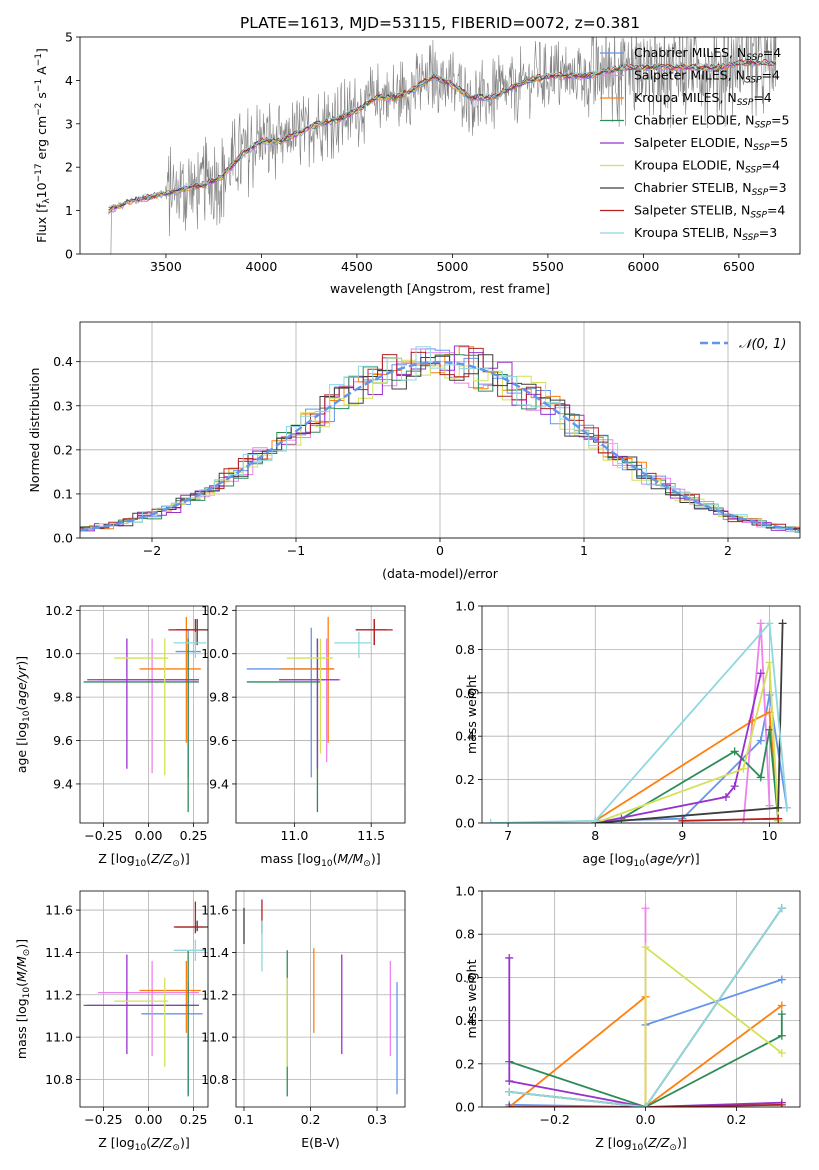 The image size is (819, 1170). Describe the element at coordinates (219, 740) in the screenshot. I see `age_vs_mass-ytick-label: 9.6` at that location.